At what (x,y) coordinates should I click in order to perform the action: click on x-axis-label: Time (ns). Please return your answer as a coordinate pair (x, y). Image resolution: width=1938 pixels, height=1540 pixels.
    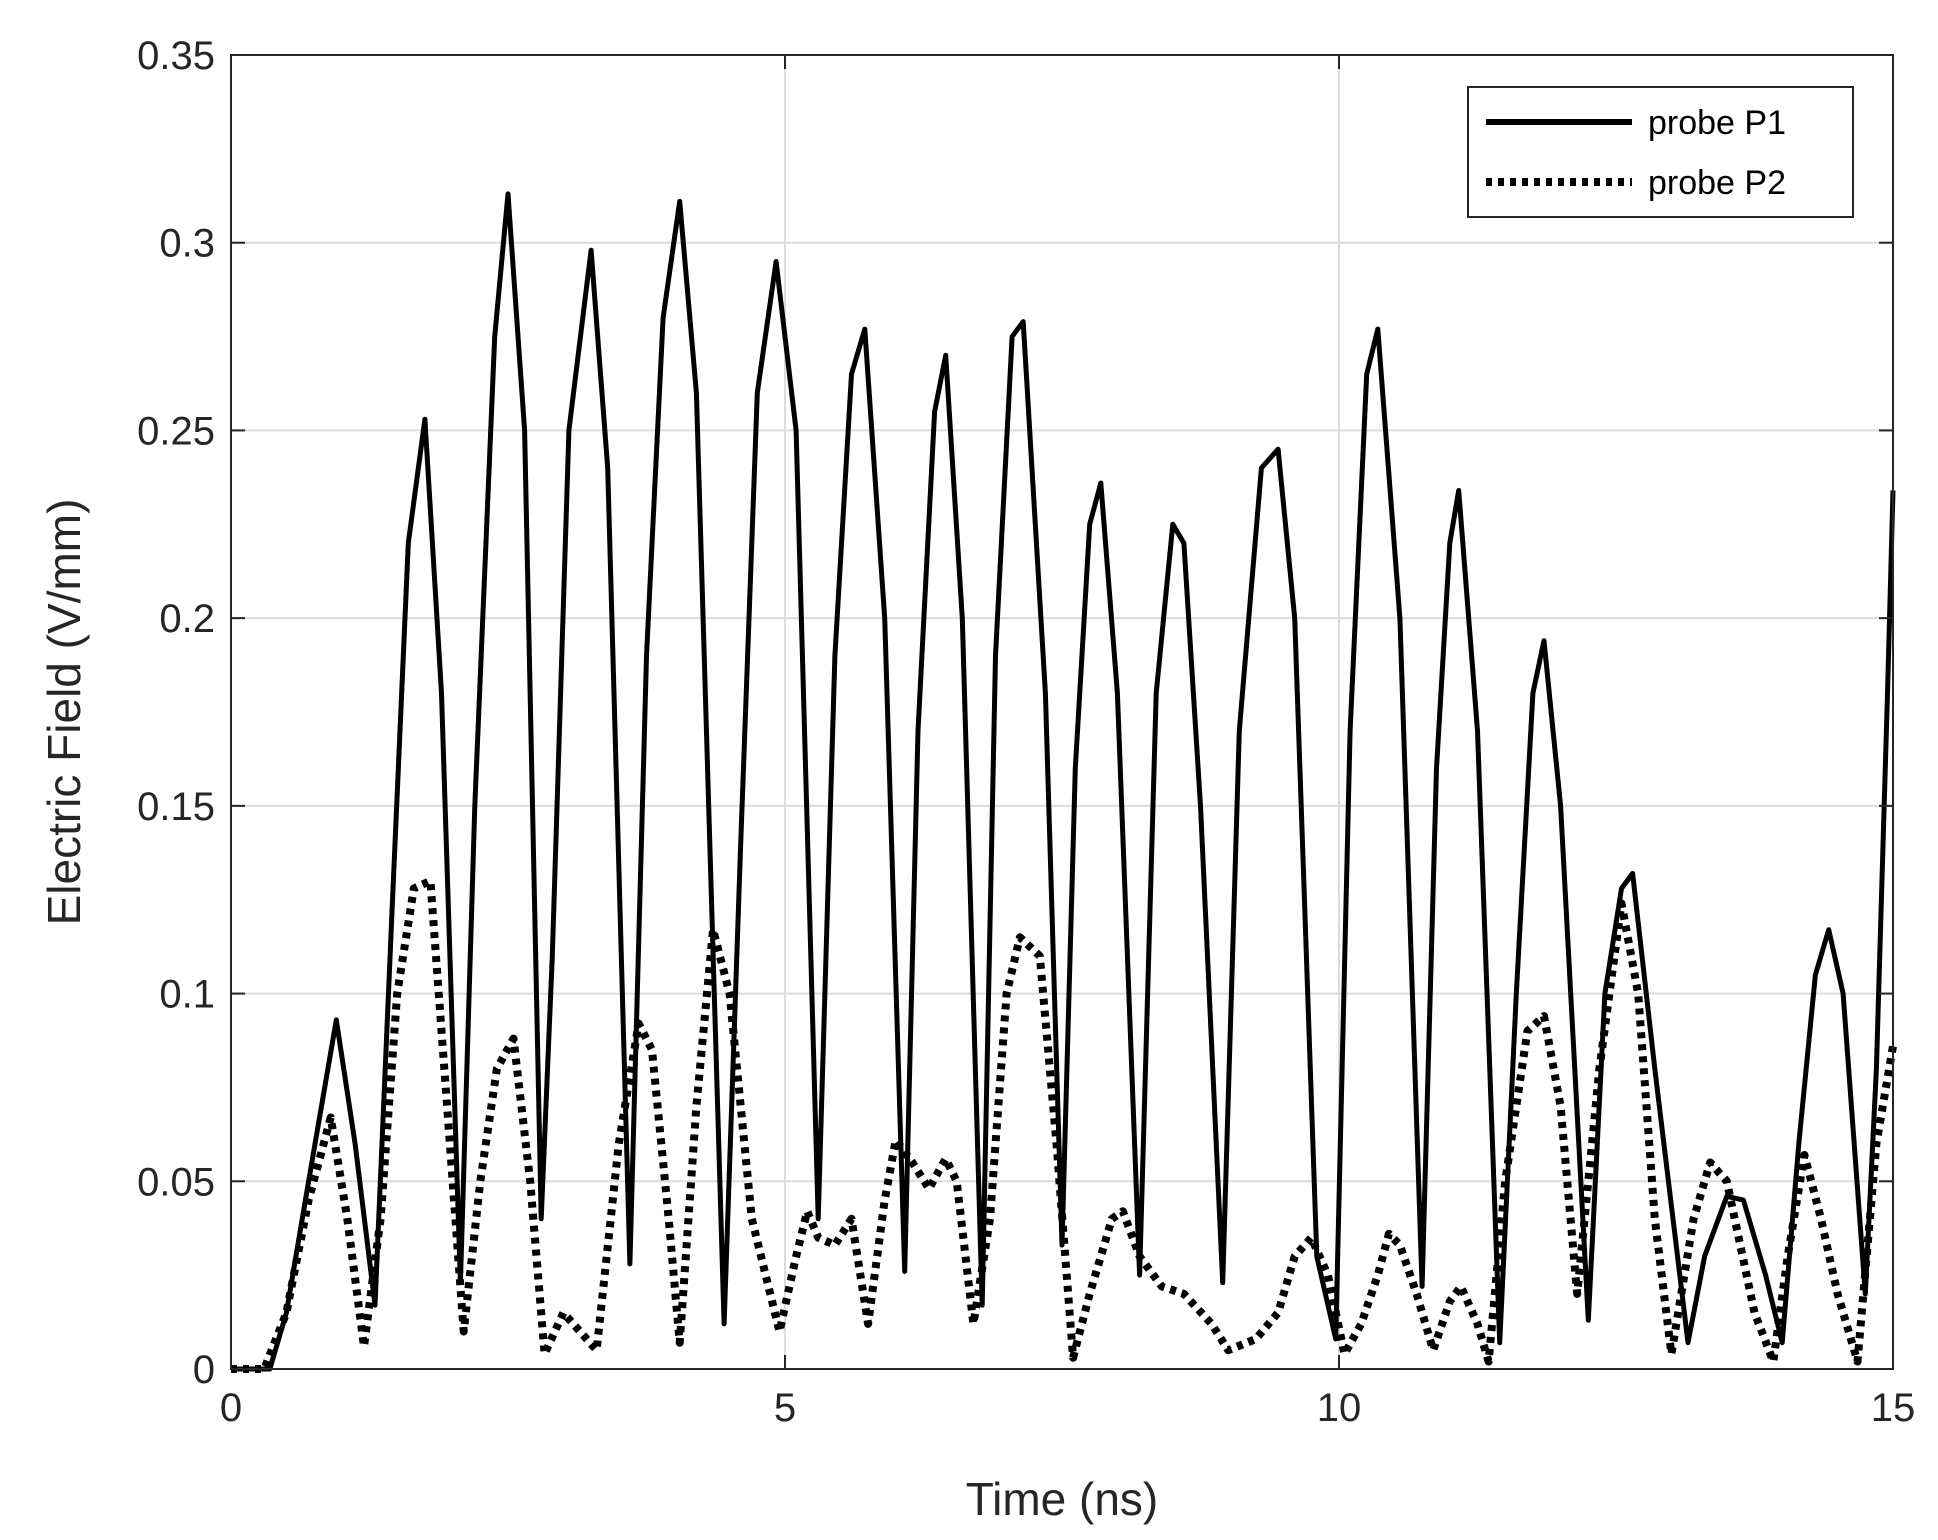
    Looking at the image, I should click on (1062, 1499).